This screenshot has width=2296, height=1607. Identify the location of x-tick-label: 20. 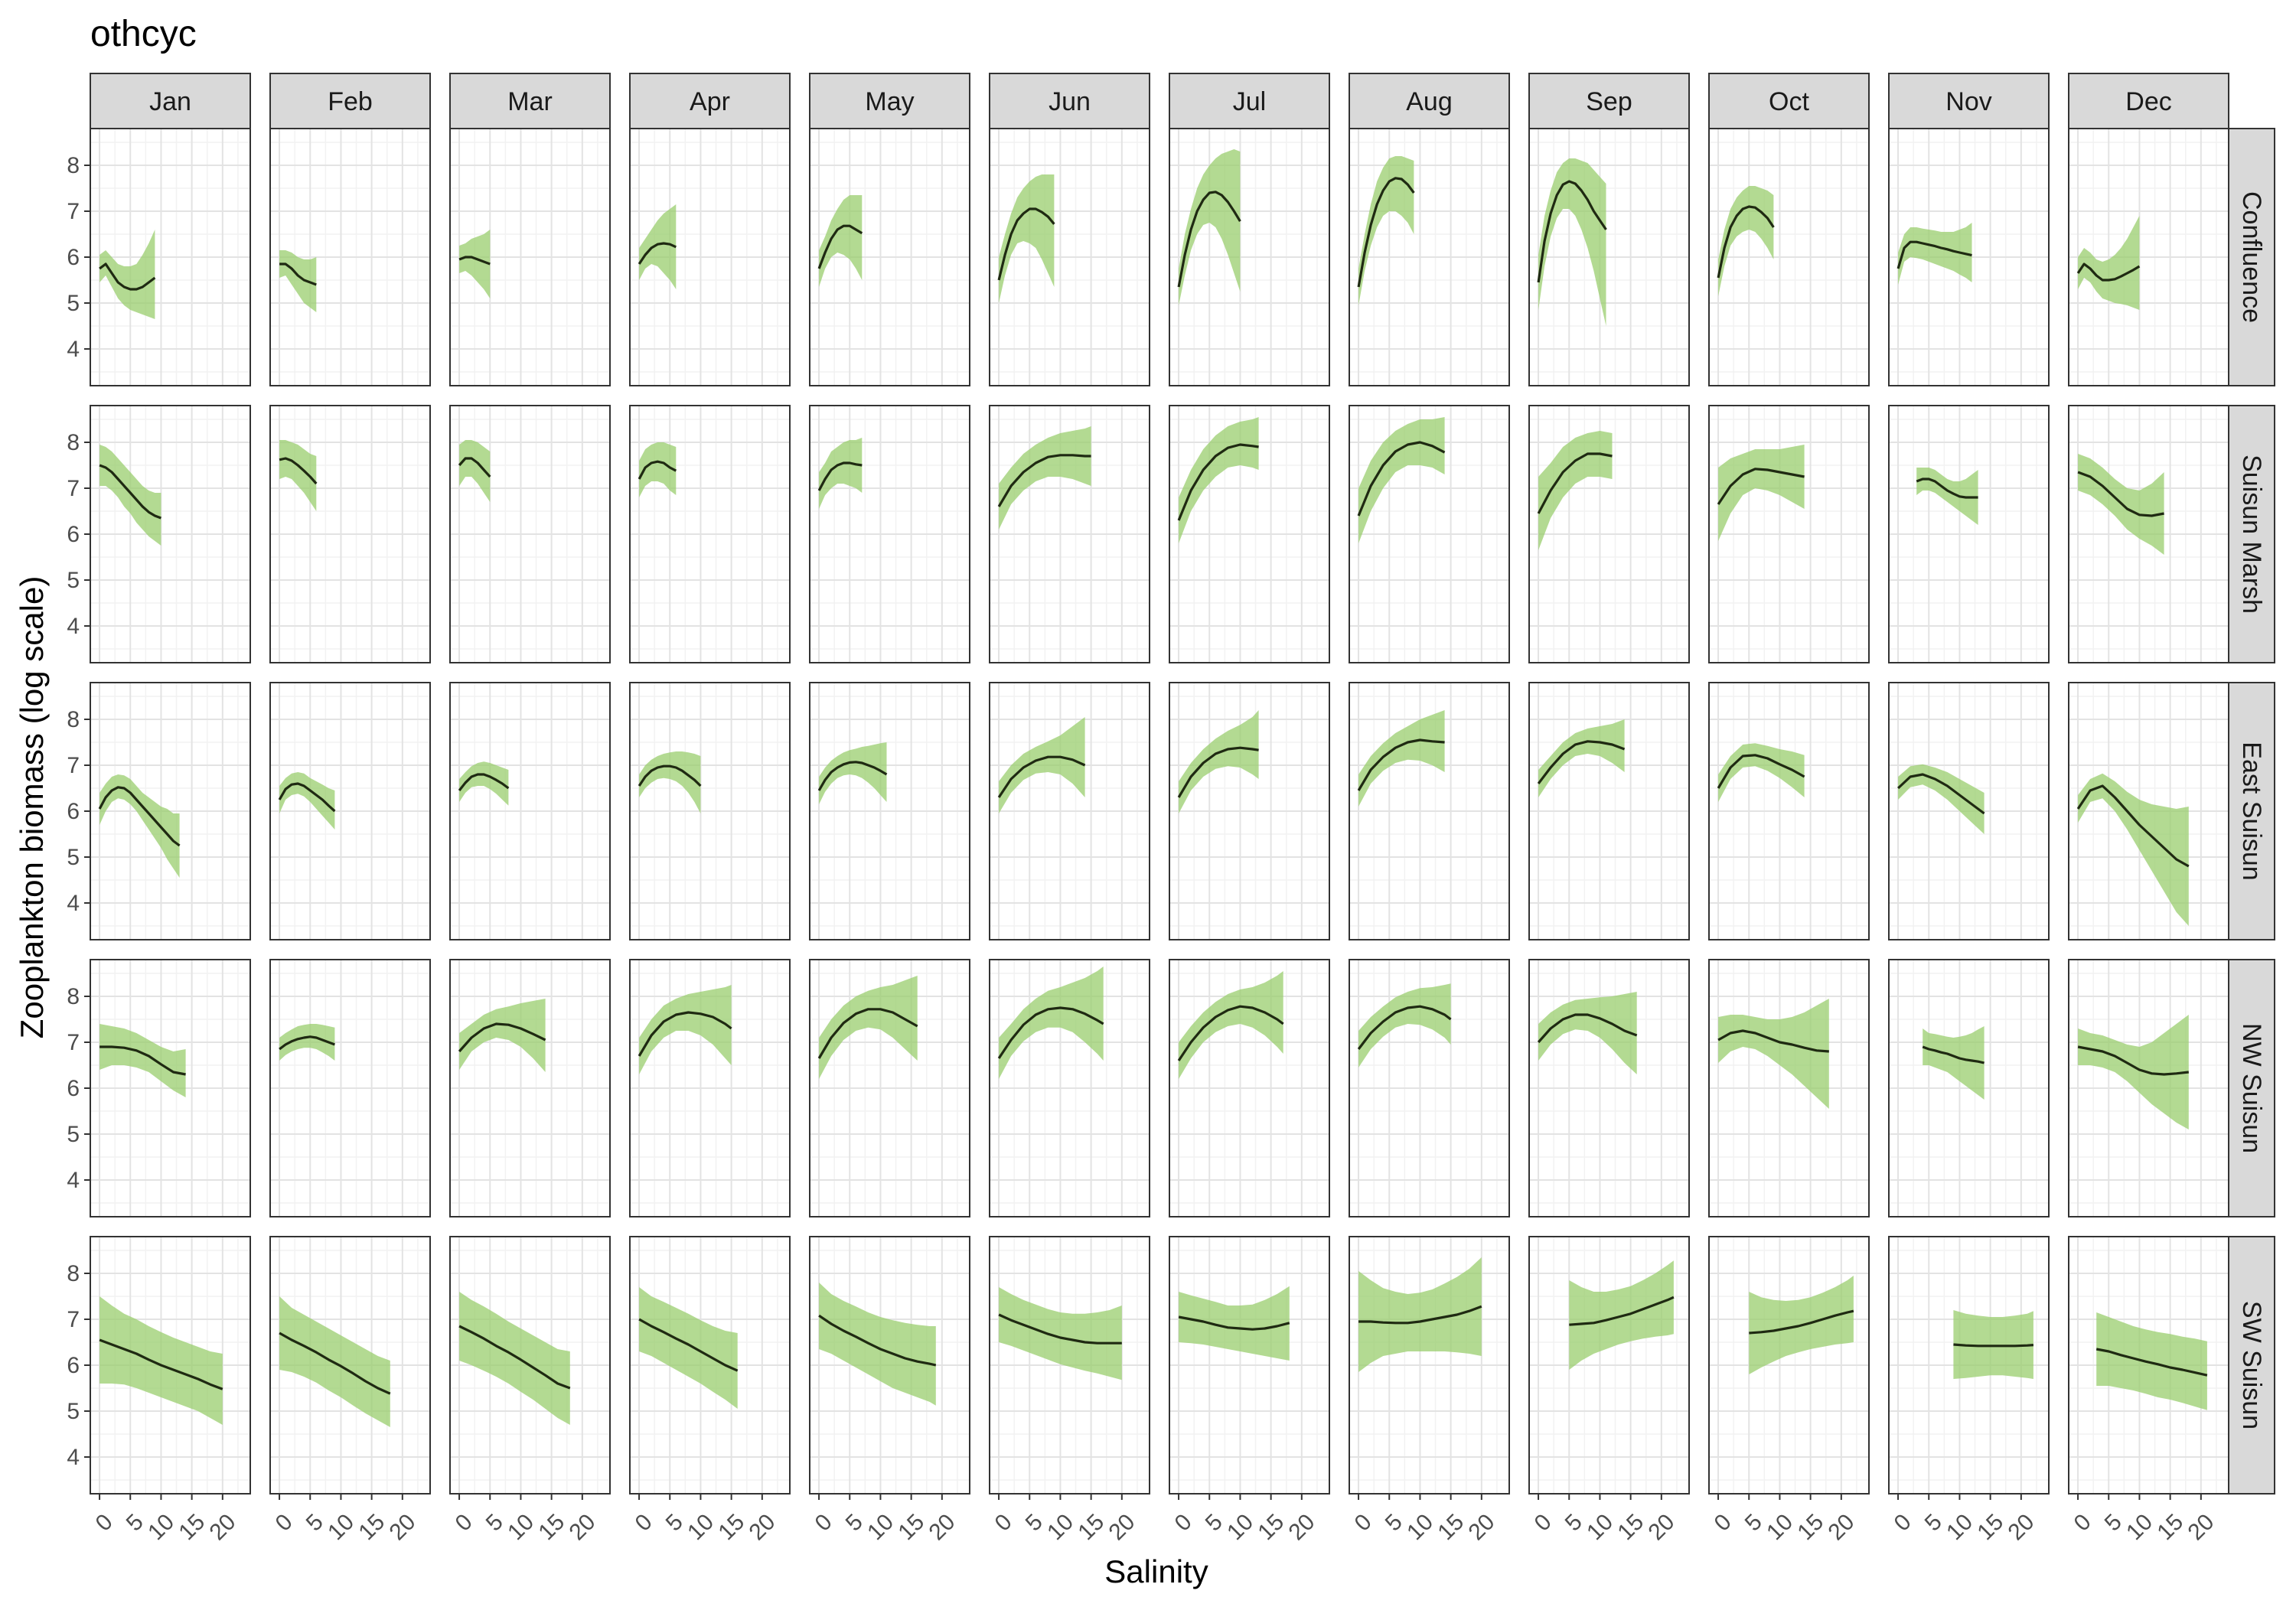
(2201, 1527).